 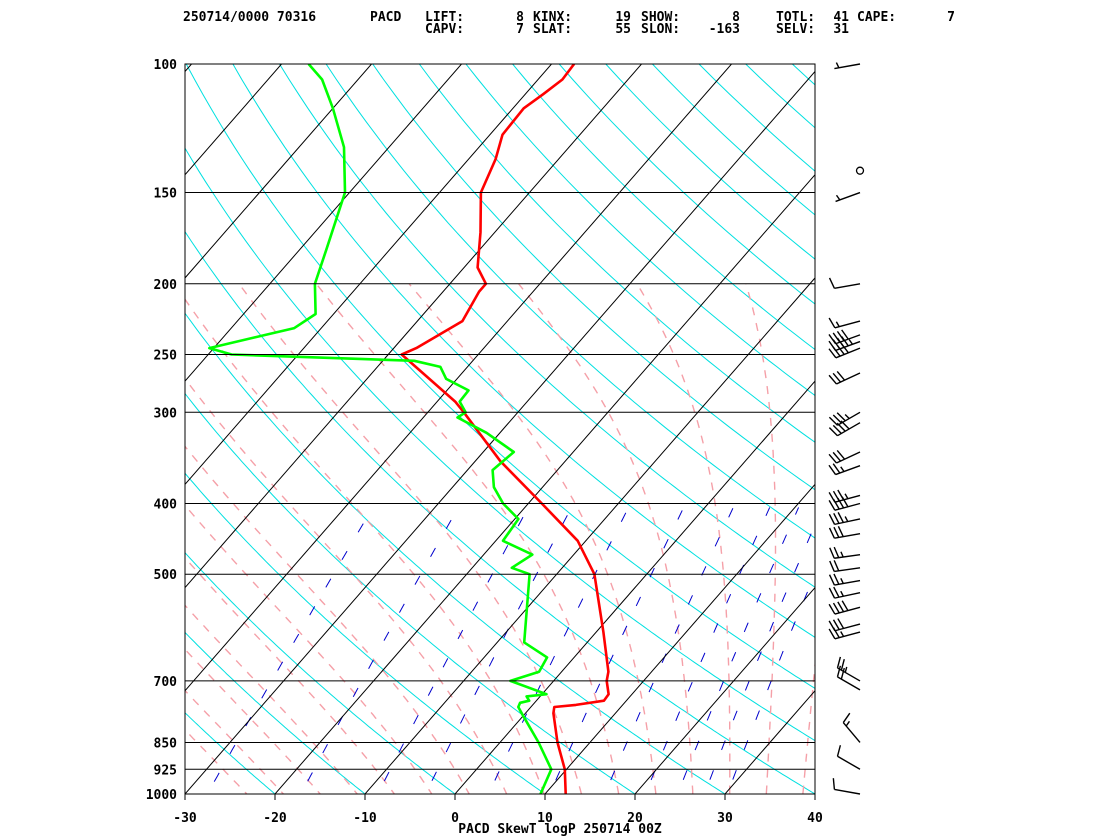 What do you see at coordinates (165, 770) in the screenshot?
I see `pressure-tick-label: 925` at bounding box center [165, 770].